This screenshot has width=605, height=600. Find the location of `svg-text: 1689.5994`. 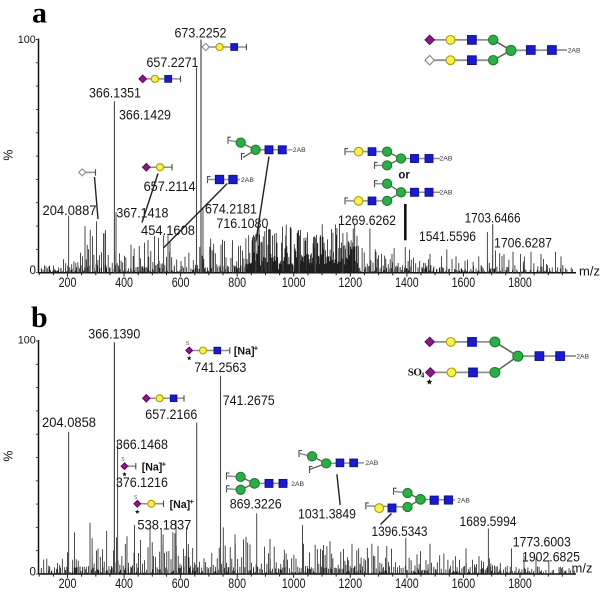

svg-text: 1689.5994 is located at coordinates (488, 521).